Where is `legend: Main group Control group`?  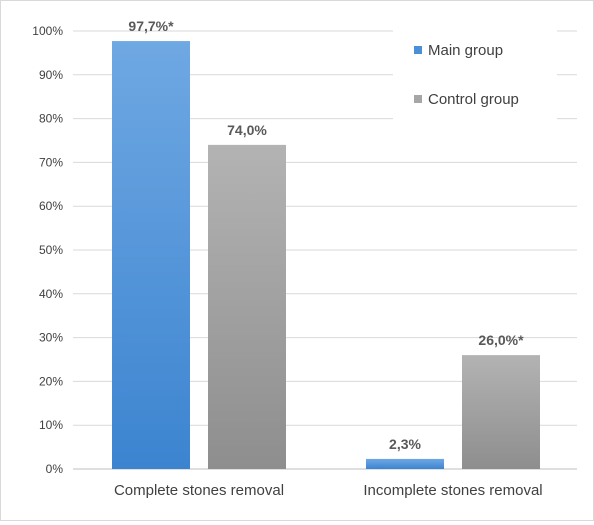 legend: Main group Control group is located at coordinates (475, 75).